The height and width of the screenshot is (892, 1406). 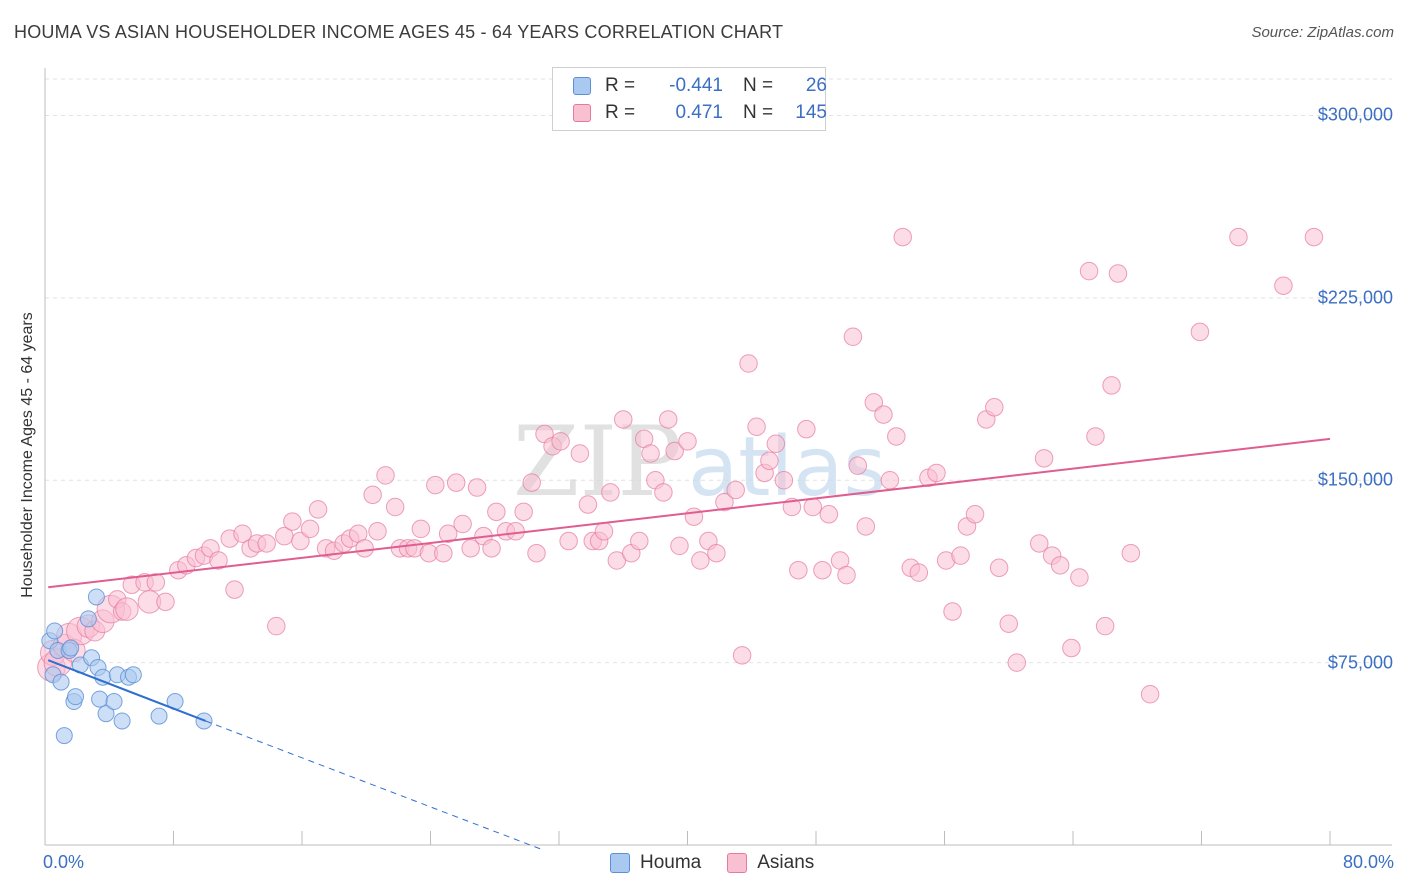 I want to click on legend-item-houma: Houma, so click(x=655, y=863).